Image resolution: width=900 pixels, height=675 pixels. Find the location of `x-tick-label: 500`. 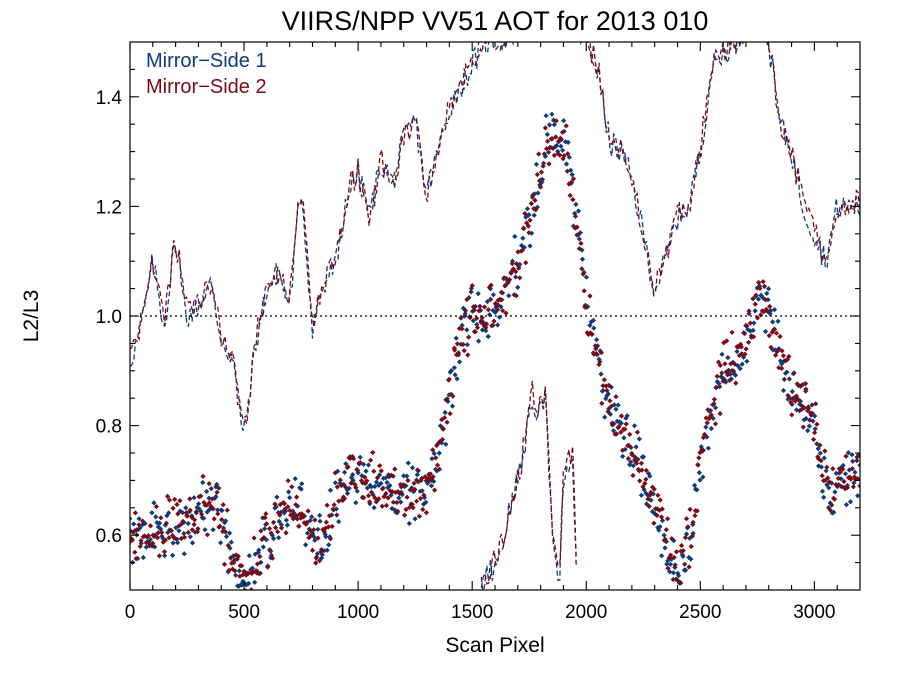

x-tick-label: 500 is located at coordinates (244, 612).